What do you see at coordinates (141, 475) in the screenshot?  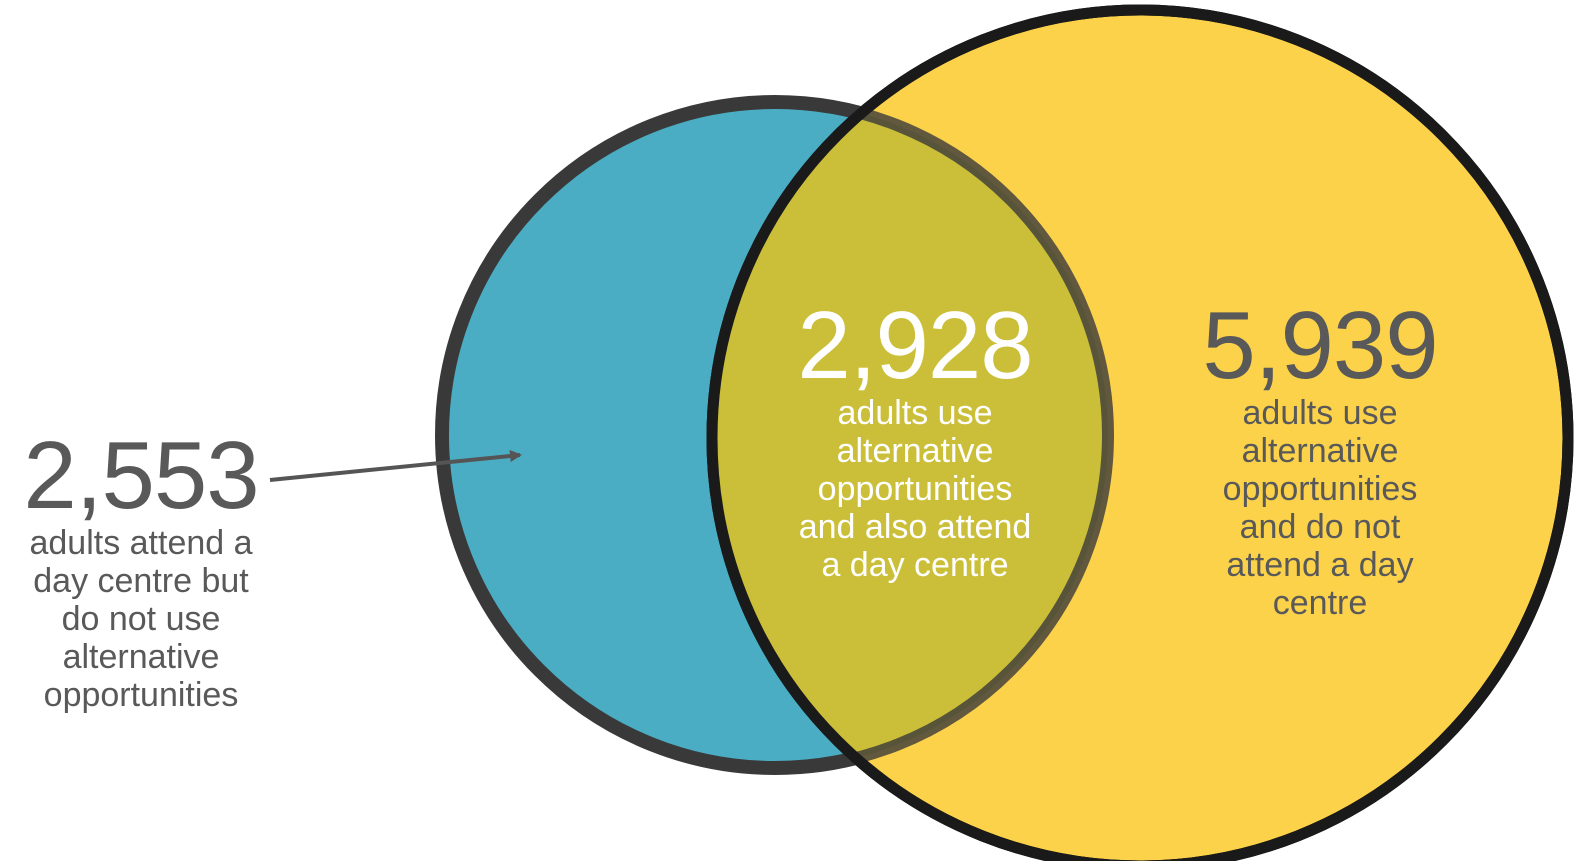 I see `day-centre-only-value: 2,553` at bounding box center [141, 475].